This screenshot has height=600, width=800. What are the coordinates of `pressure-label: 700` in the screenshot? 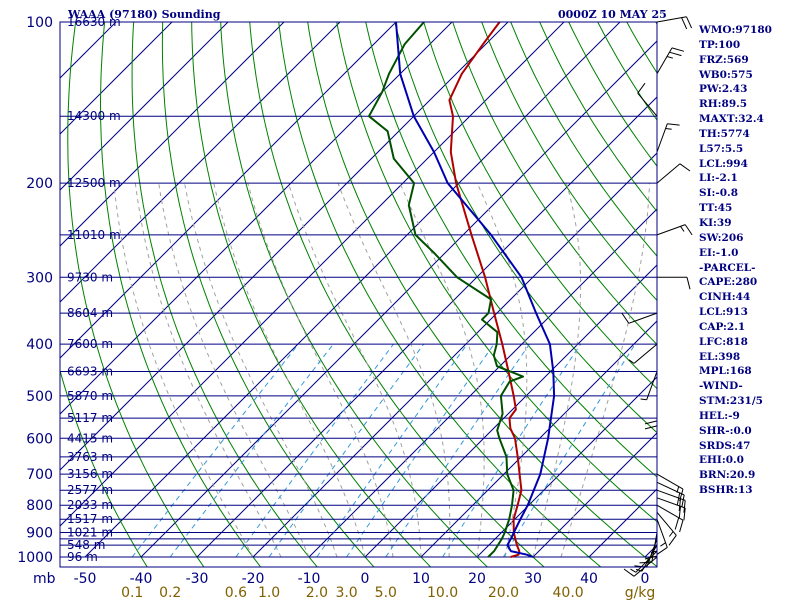 It's located at (39, 475).